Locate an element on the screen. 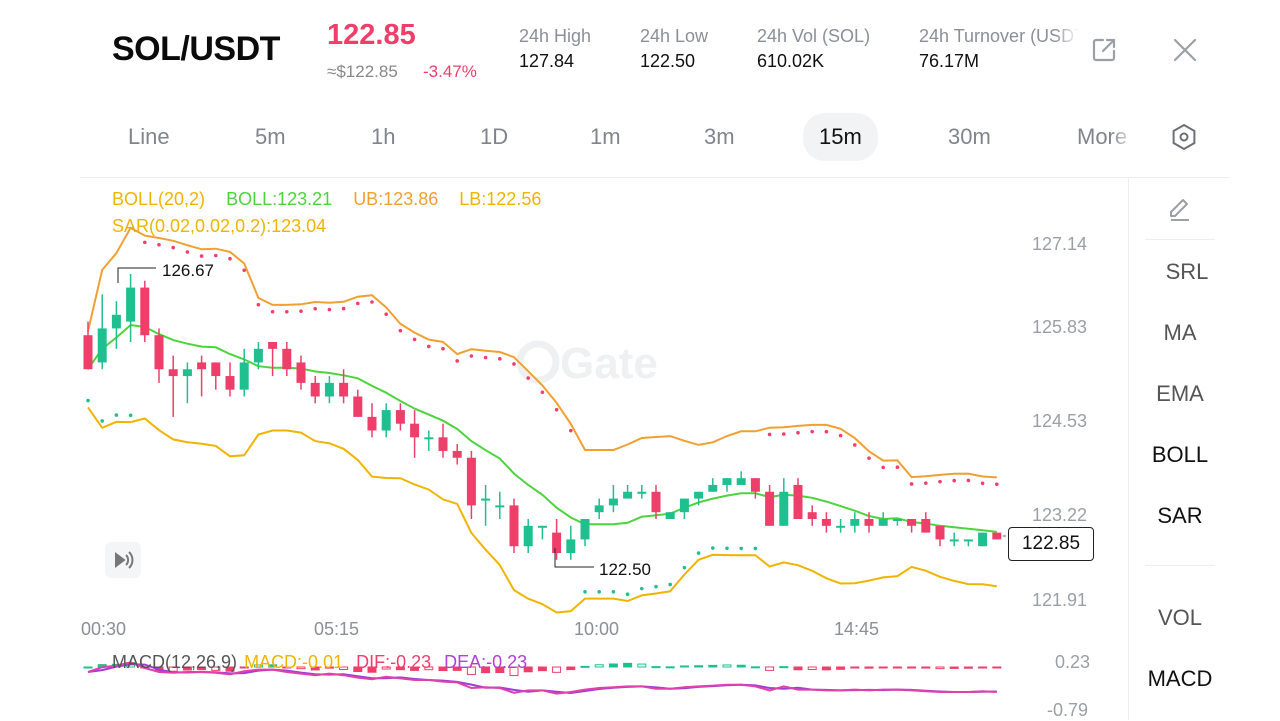 This screenshot has height=721, width=1280. stat-value: 127.84 is located at coordinates (547, 61).